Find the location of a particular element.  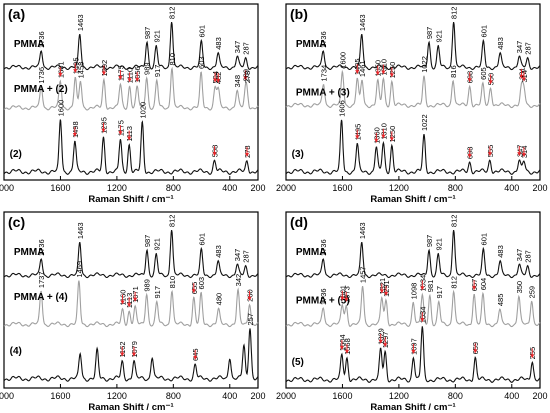

series-label: (2) is located at coordinates (16, 154).